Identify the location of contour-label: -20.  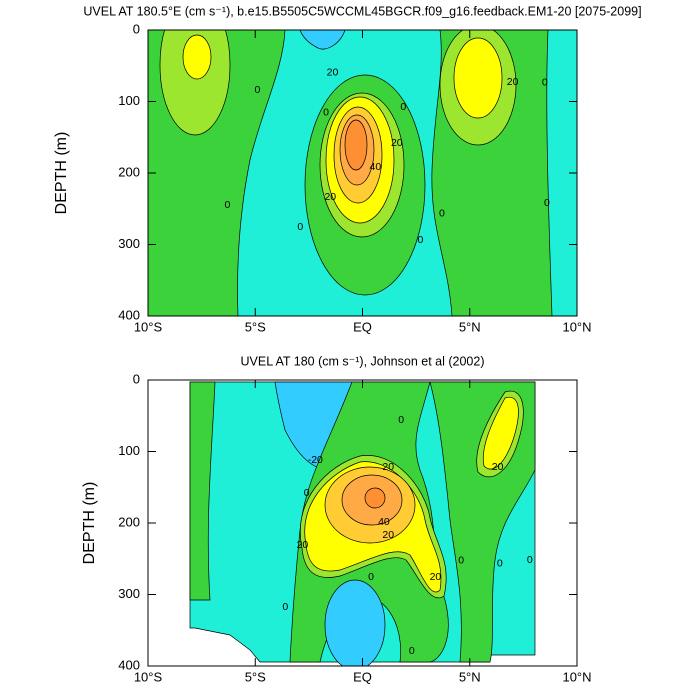
(315, 460).